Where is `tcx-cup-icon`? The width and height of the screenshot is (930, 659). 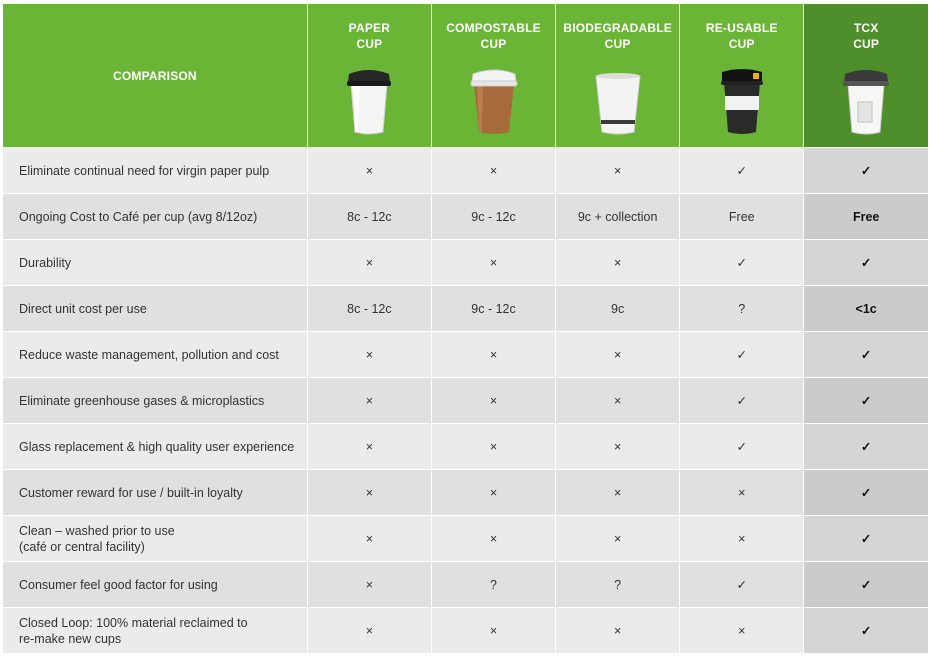 tcx-cup-icon is located at coordinates (866, 102).